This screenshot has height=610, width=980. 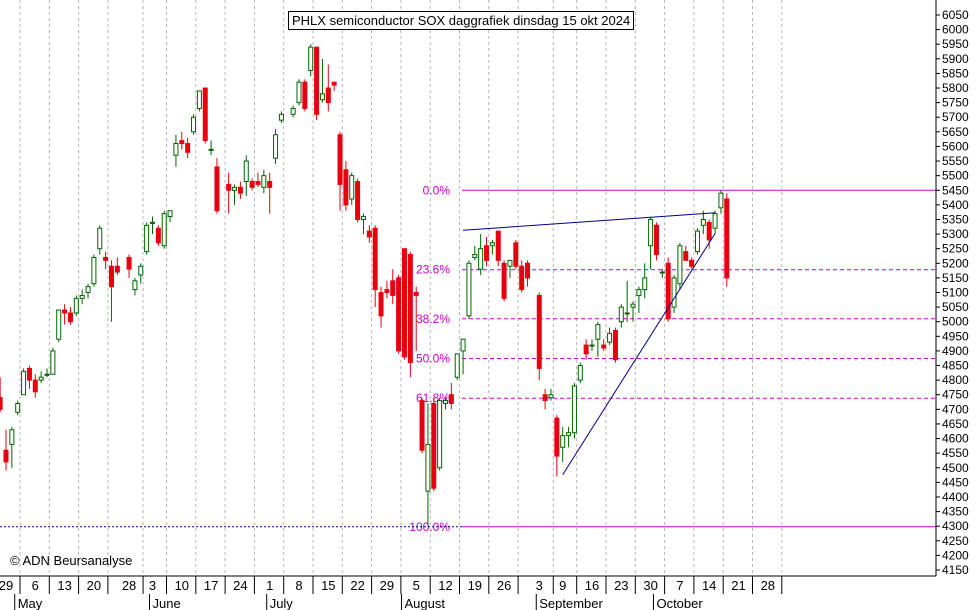 What do you see at coordinates (955, 439) in the screenshot?
I see `y-tick-label: 4600` at bounding box center [955, 439].